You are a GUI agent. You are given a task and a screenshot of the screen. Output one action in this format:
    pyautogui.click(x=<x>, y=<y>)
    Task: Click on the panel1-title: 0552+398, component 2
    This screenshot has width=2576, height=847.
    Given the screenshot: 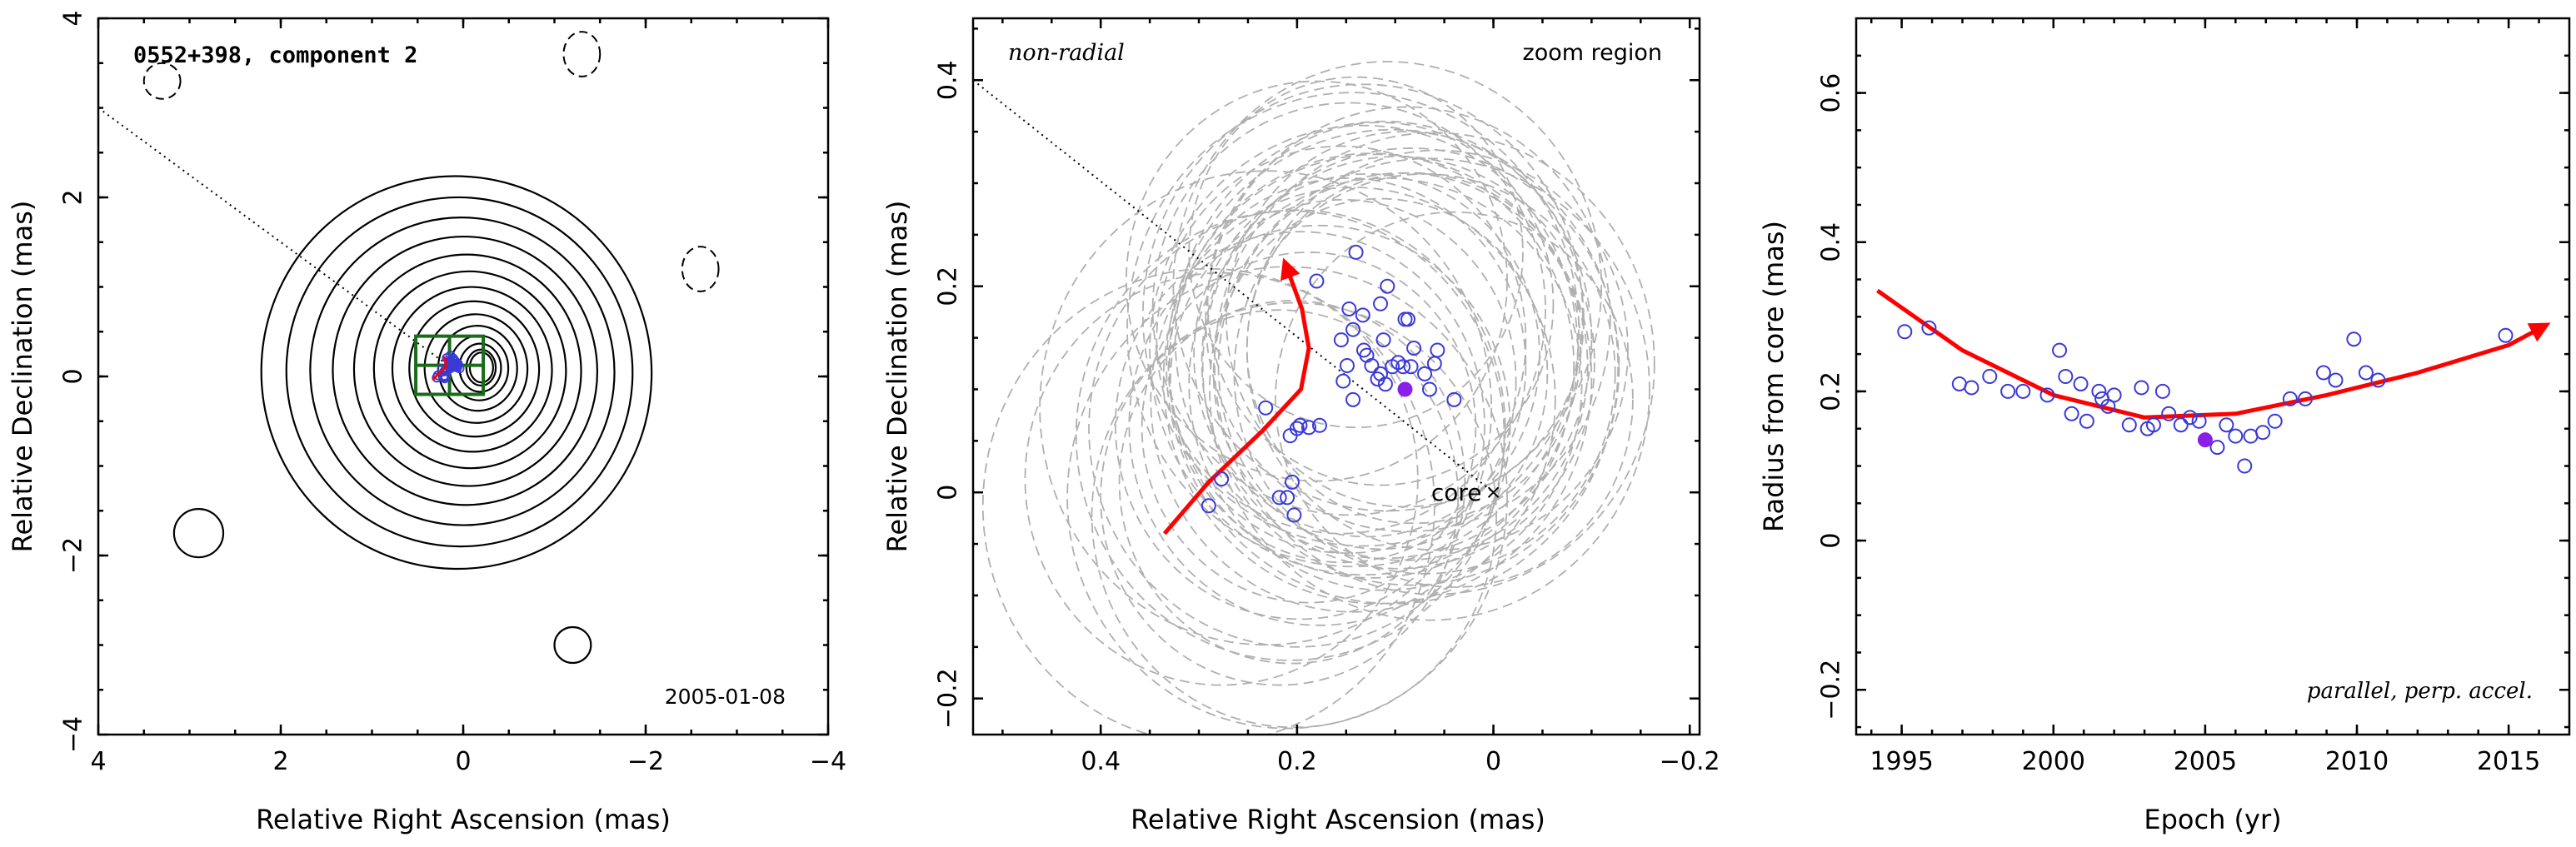 What is the action you would take?
    pyautogui.click(x=275, y=55)
    